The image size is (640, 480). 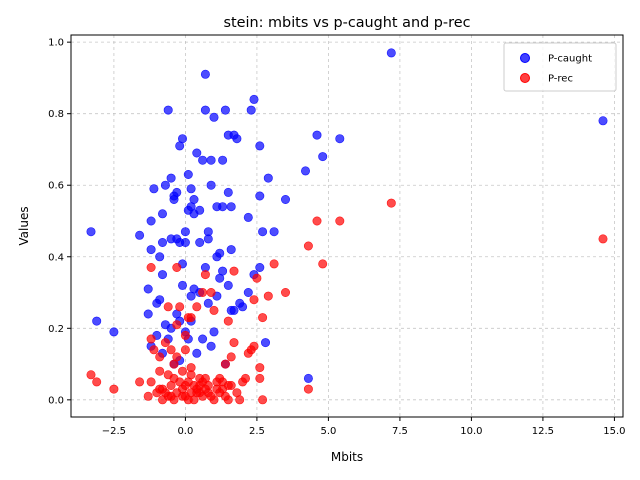 What do you see at coordinates (59, 222) in the screenshot?
I see `y-axis-ticks: 0.0 0.2 0.4 0.6 0.8 1.0` at bounding box center [59, 222].